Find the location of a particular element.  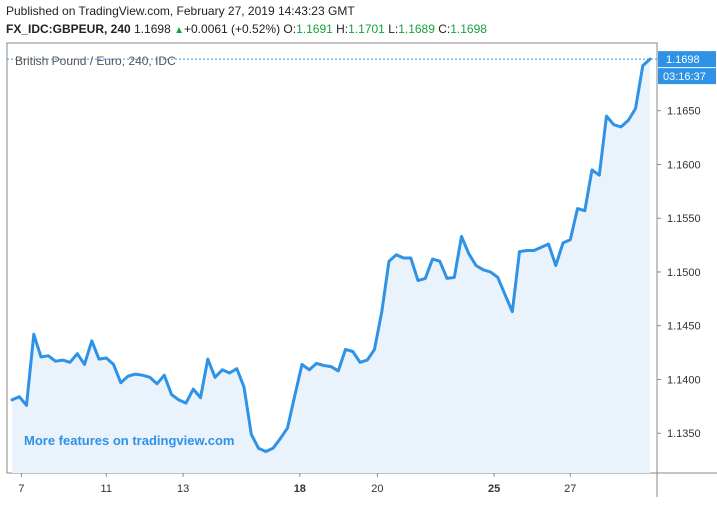

last-price-badge is located at coordinates (687, 59).